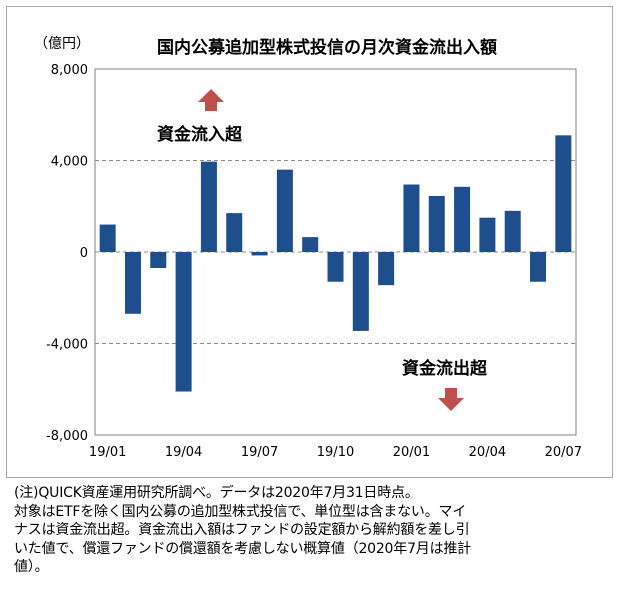 The image size is (621, 599). What do you see at coordinates (216, 493) in the screenshot?
I see `footnote-line: (注)QUICK資産運用研究所調べ。データは2020年7月31日時点。` at bounding box center [216, 493].